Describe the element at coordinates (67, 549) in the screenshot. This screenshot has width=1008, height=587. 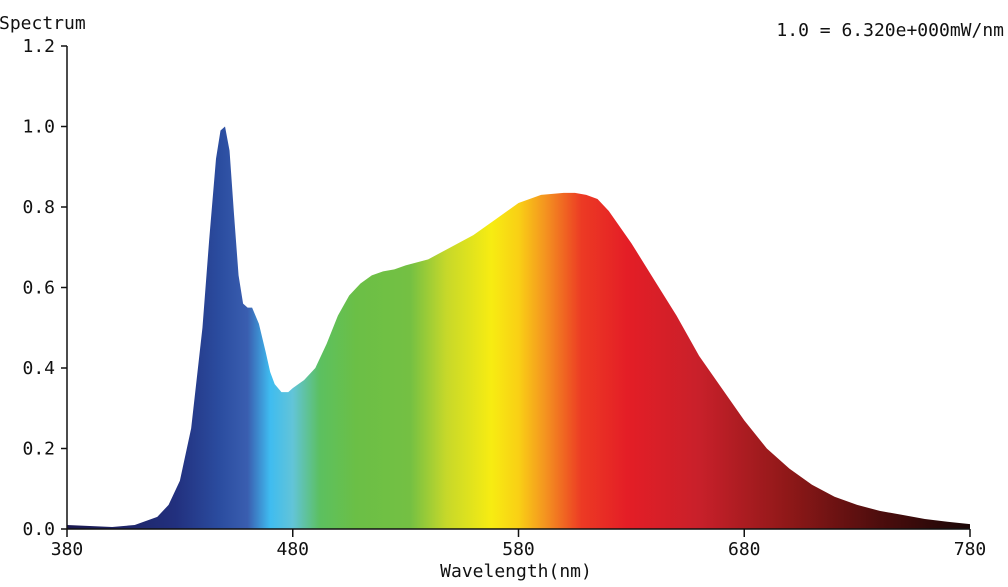
I see `x-tick-label: 380` at that location.